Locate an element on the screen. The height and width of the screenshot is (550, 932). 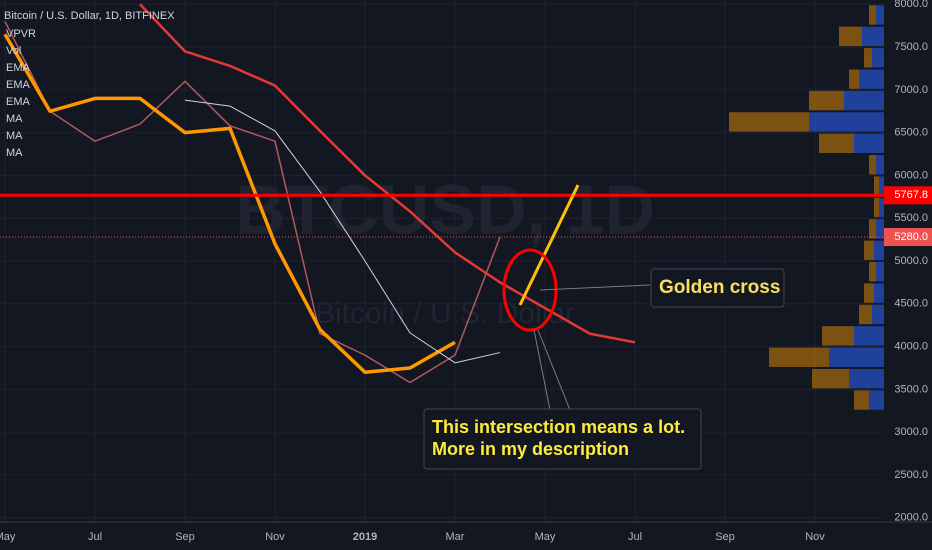
x-tick-label: 2019 is located at coordinates (365, 537).